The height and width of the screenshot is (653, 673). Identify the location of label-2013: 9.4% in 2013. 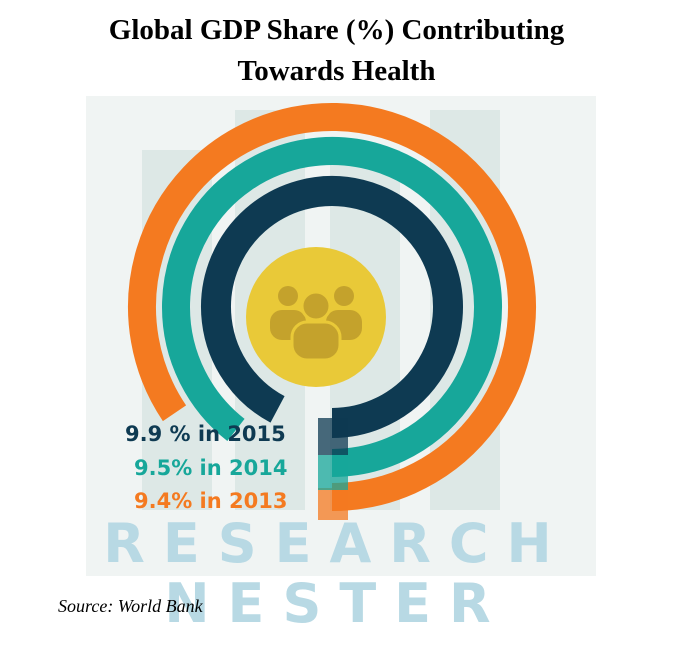
(211, 501).